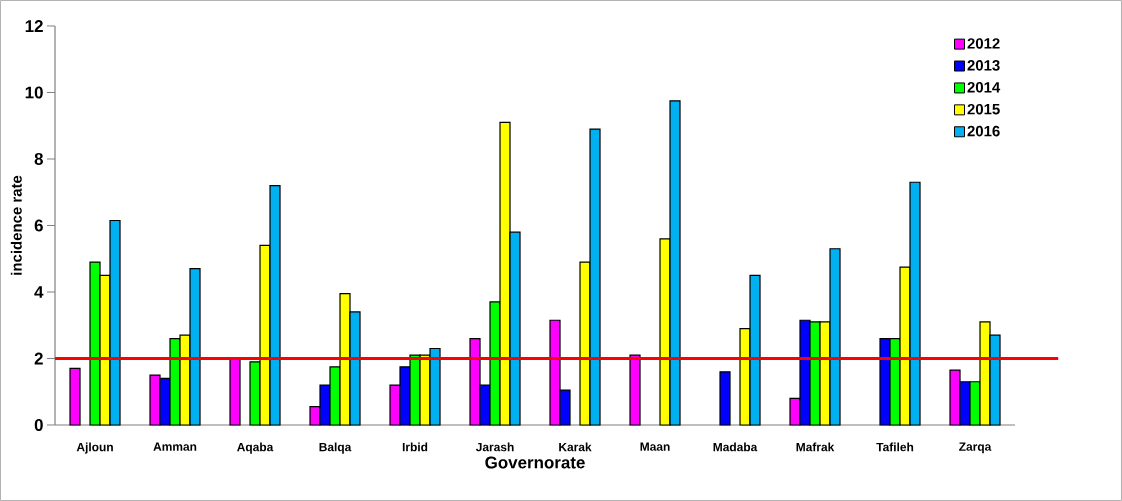  What do you see at coordinates (975, 448) in the screenshot?
I see `x-tick-label: Zarqa` at bounding box center [975, 448].